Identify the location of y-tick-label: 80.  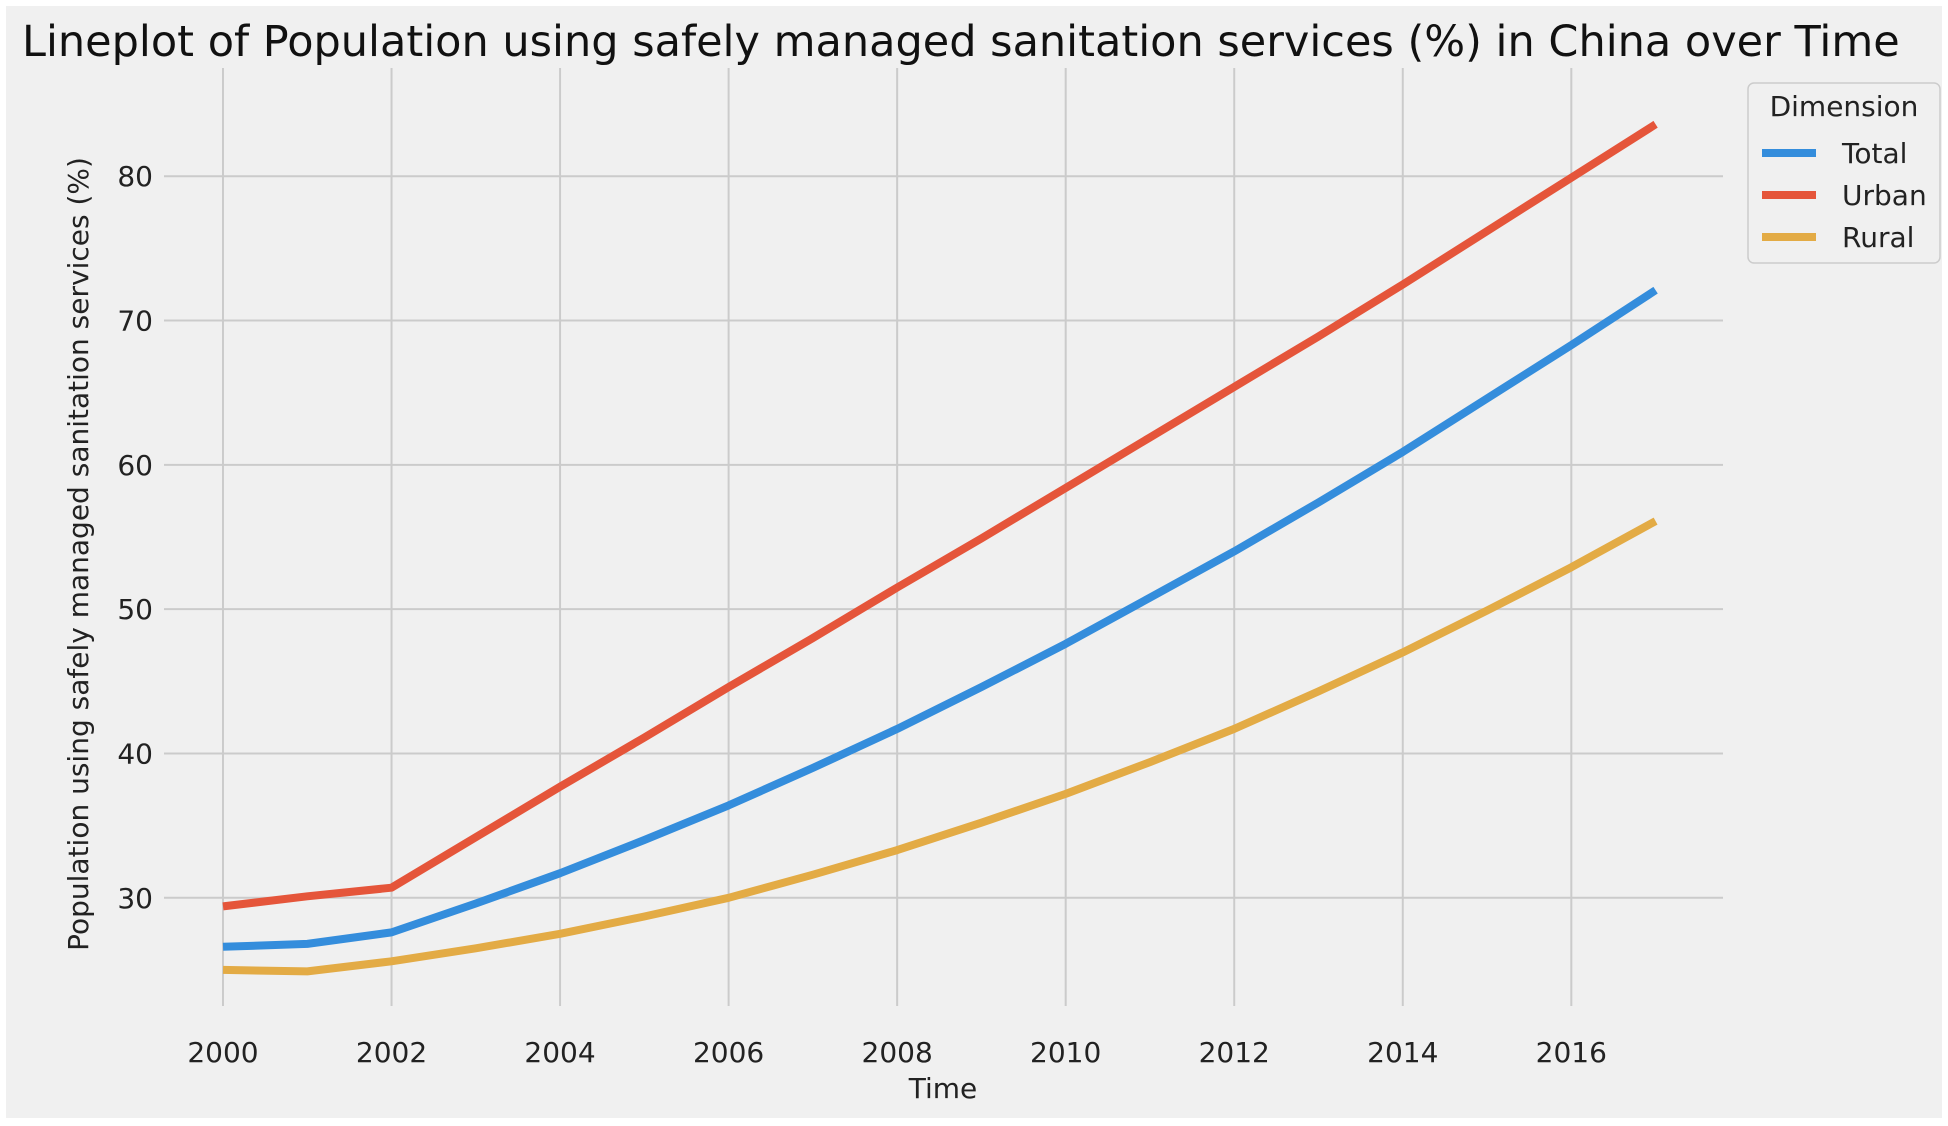
(135, 176).